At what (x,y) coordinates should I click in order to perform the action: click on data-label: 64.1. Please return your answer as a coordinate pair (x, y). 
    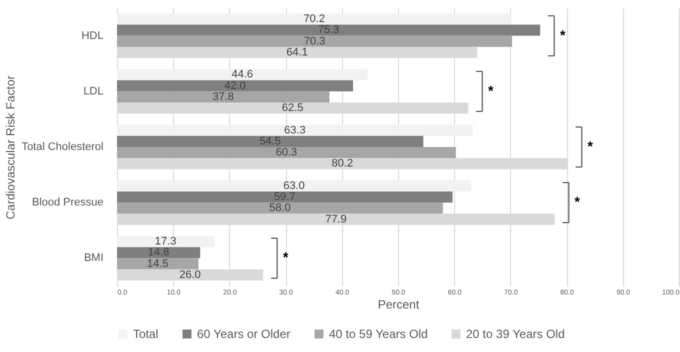
    Looking at the image, I should click on (297, 52).